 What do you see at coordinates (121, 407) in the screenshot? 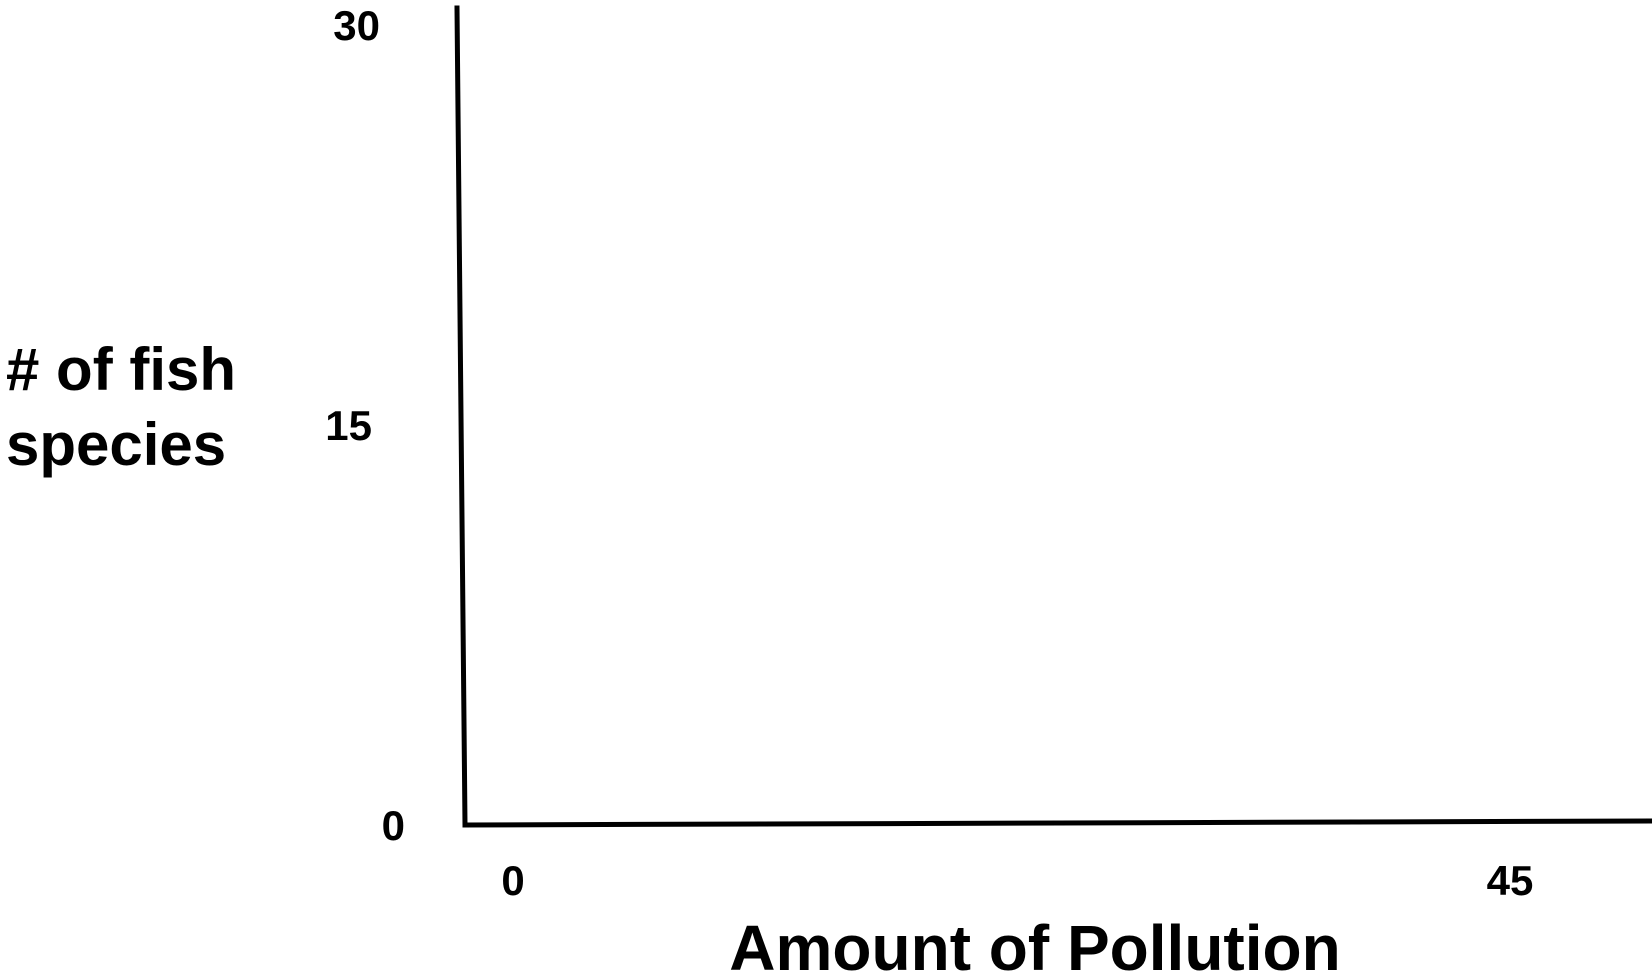
I see `y-axis-label: # of fish species` at bounding box center [121, 407].